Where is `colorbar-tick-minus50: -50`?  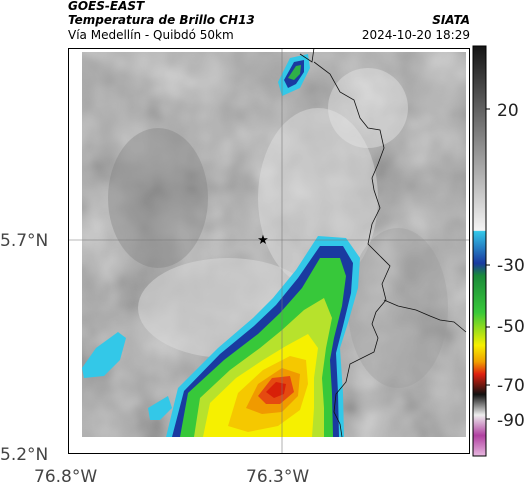 colorbar-tick-minus50: -50 is located at coordinates (511, 327).